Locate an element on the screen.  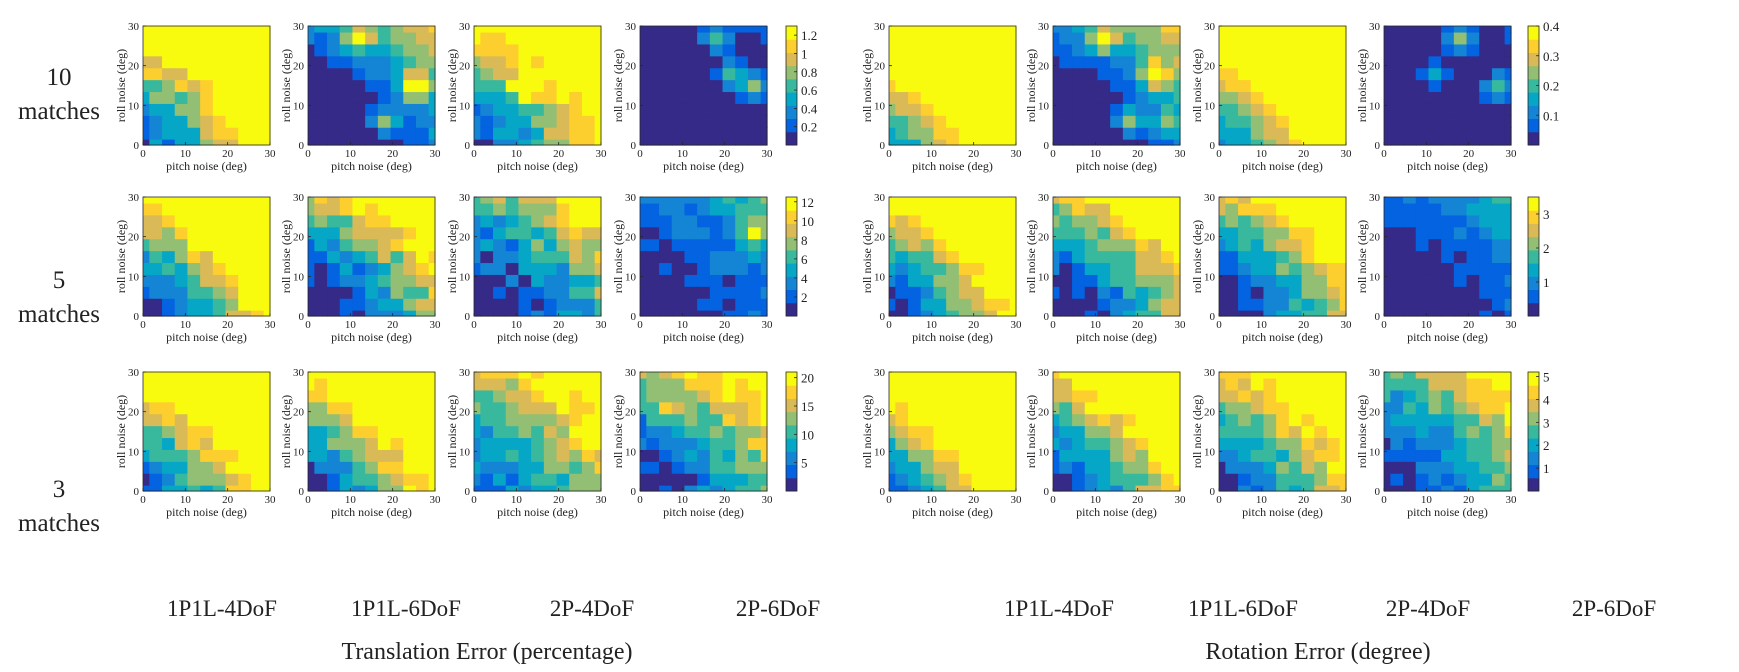
x-tick-label: 20 is located at coordinates (559, 325).